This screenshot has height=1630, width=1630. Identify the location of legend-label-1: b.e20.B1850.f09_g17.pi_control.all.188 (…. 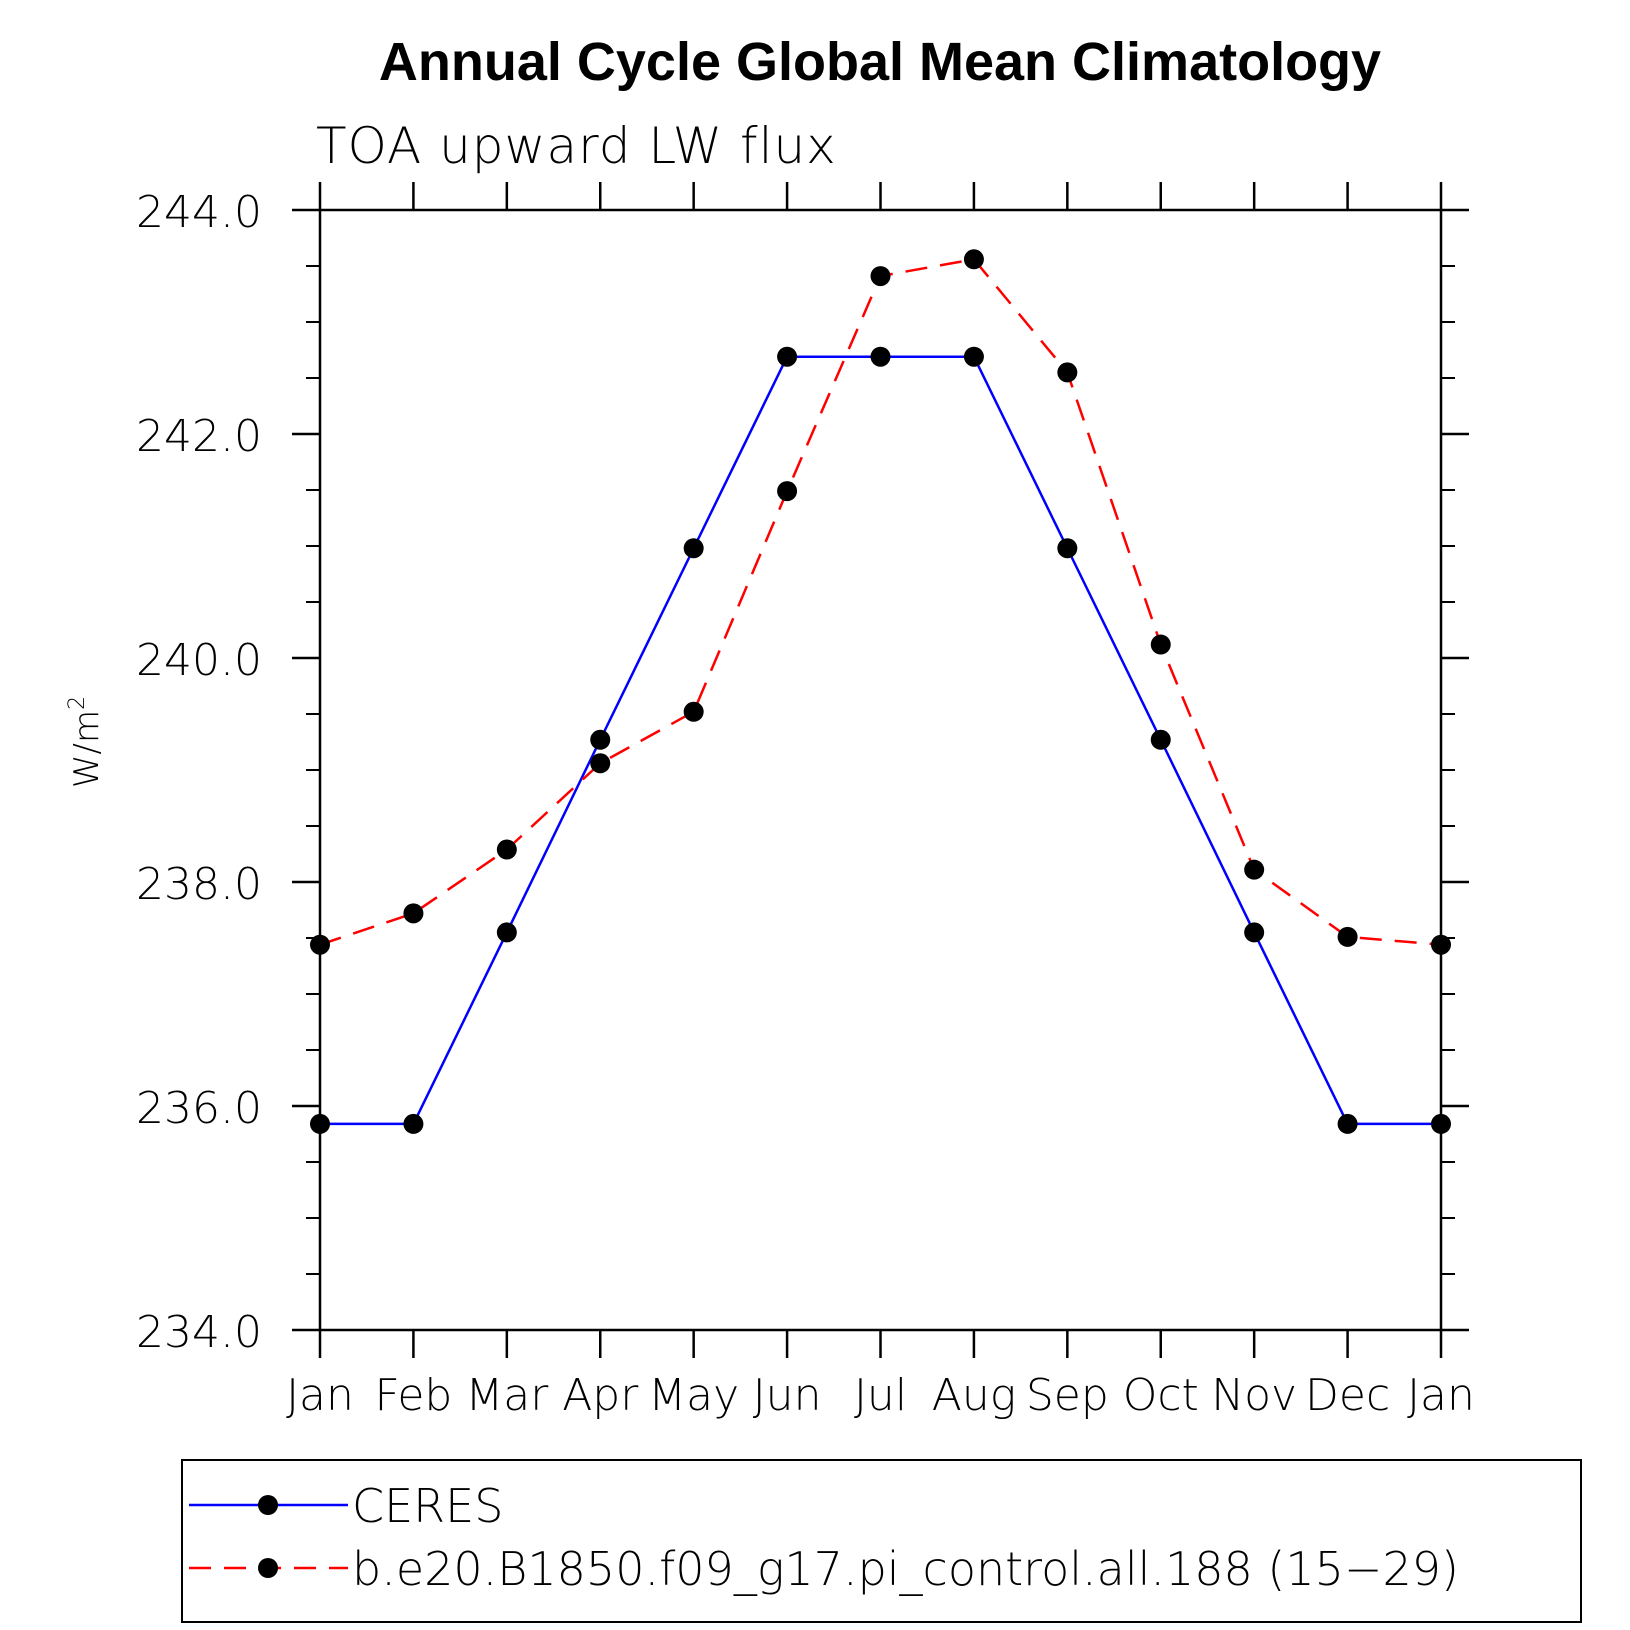
(905, 1569).